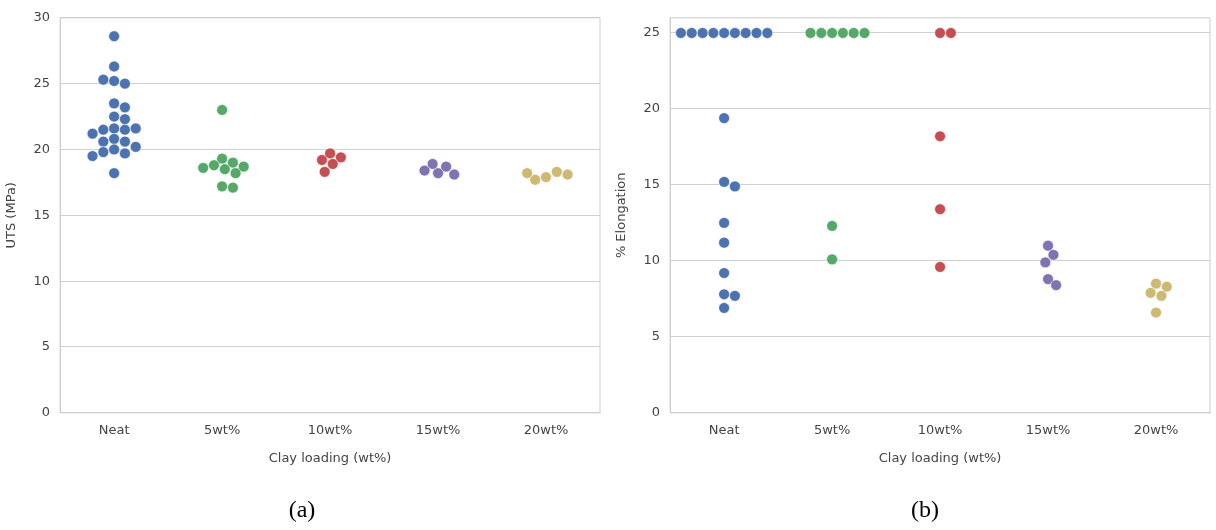 This screenshot has height=530, width=1216. What do you see at coordinates (42, 17) in the screenshot?
I see `y-tick-label: 30` at bounding box center [42, 17].